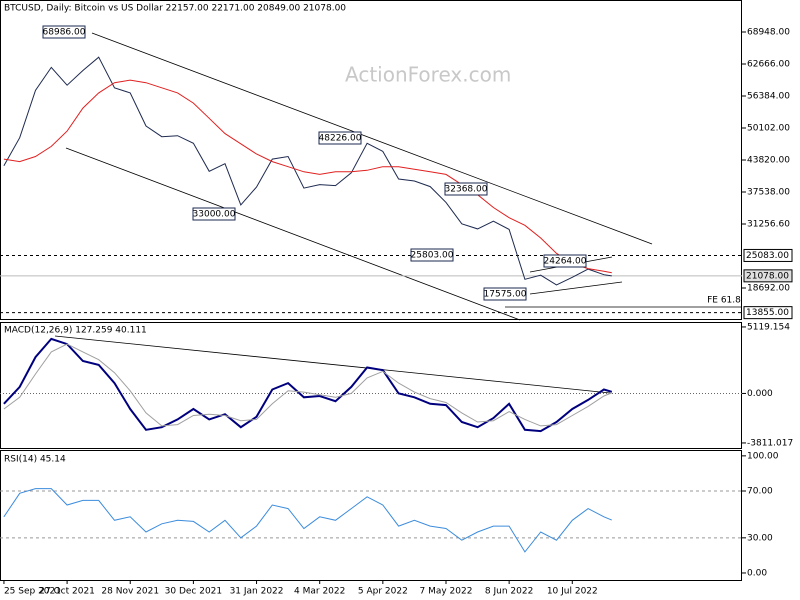  Describe the element at coordinates (724, 301) in the screenshot. I see `annotation: FE 61.8` at that location.